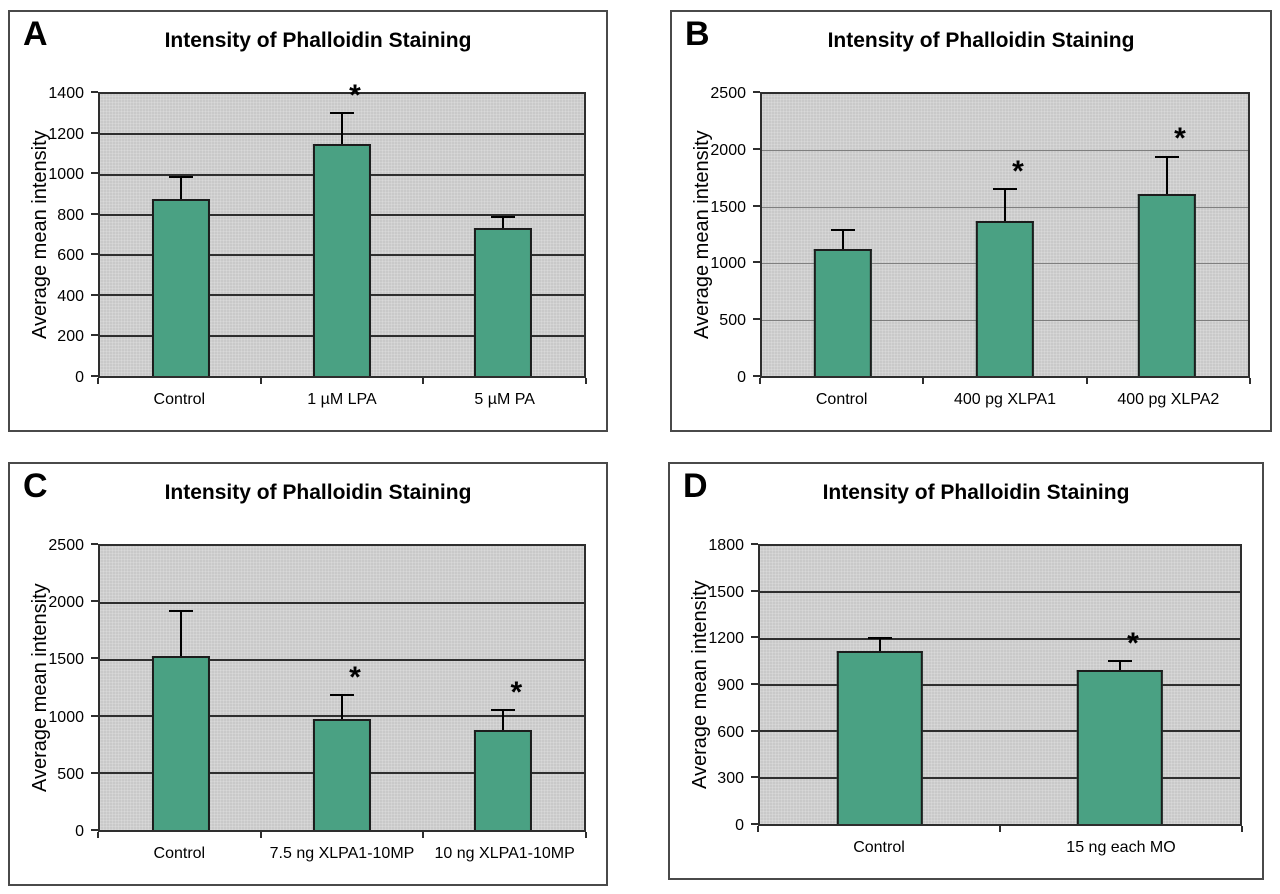 The width and height of the screenshot is (1280, 894). What do you see at coordinates (976, 492) in the screenshot?
I see `chart-title-d: Intensity of Phalloidin Staining` at bounding box center [976, 492].